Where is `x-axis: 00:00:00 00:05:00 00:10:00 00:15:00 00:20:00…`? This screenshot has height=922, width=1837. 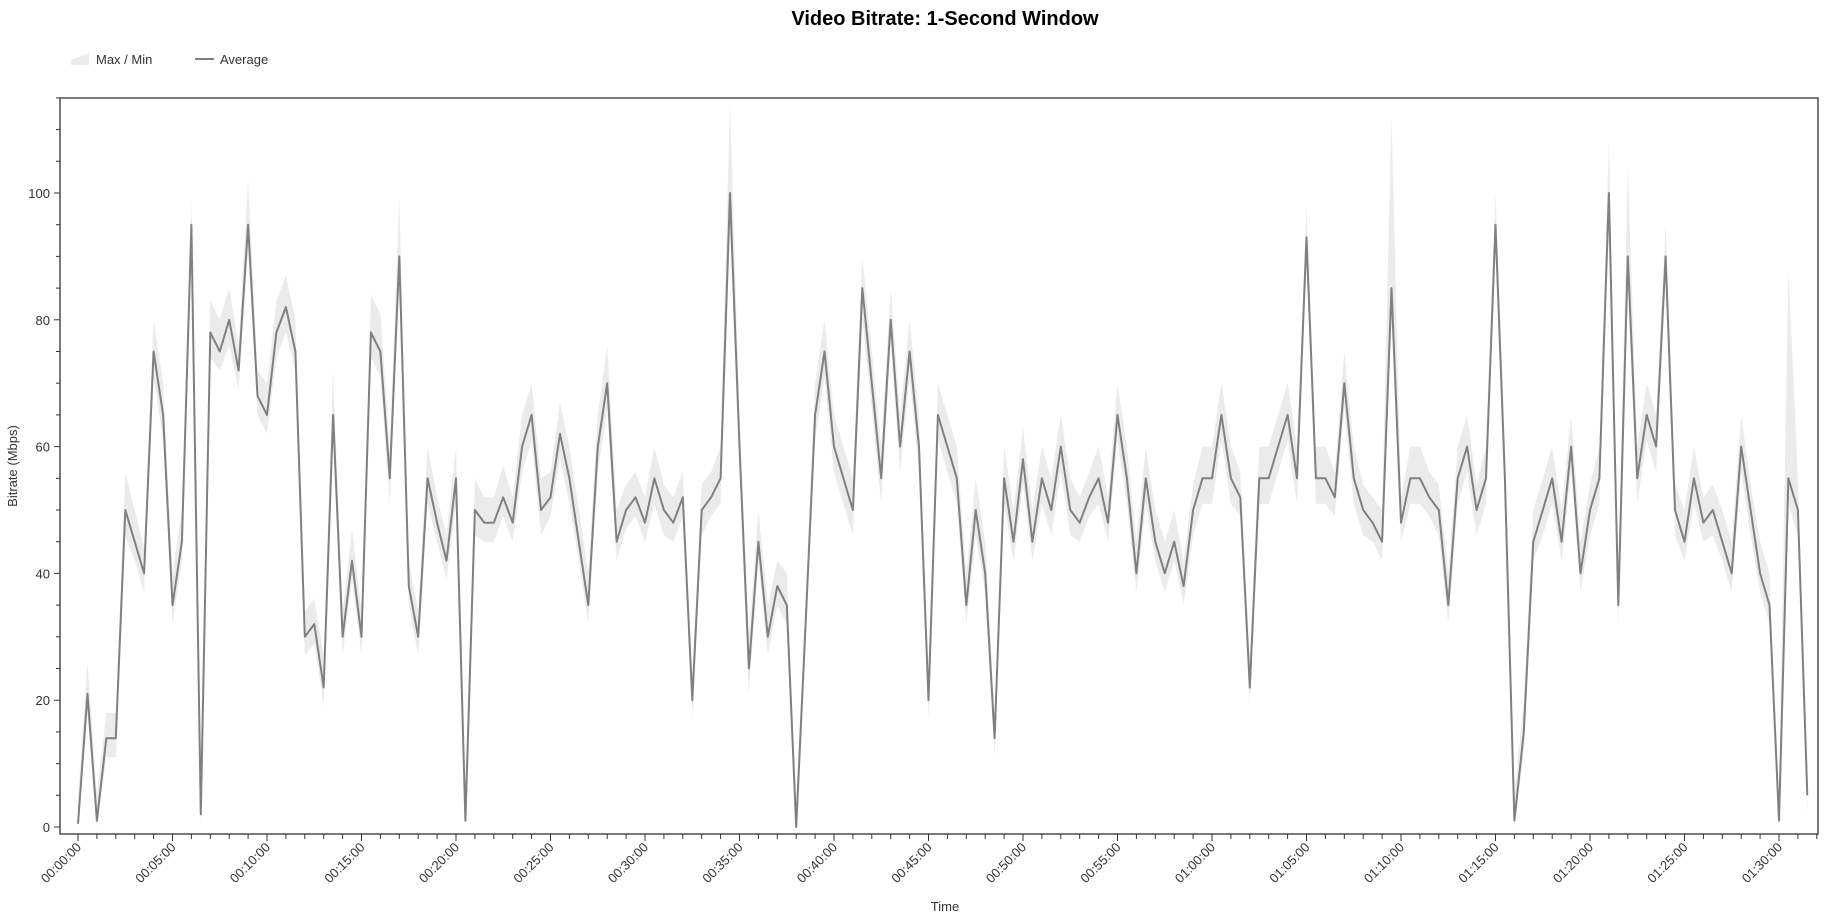 x-axis: 00:00:00 00:05:00 00:10:00 00:15:00 00:20:00… is located at coordinates (928, 860).